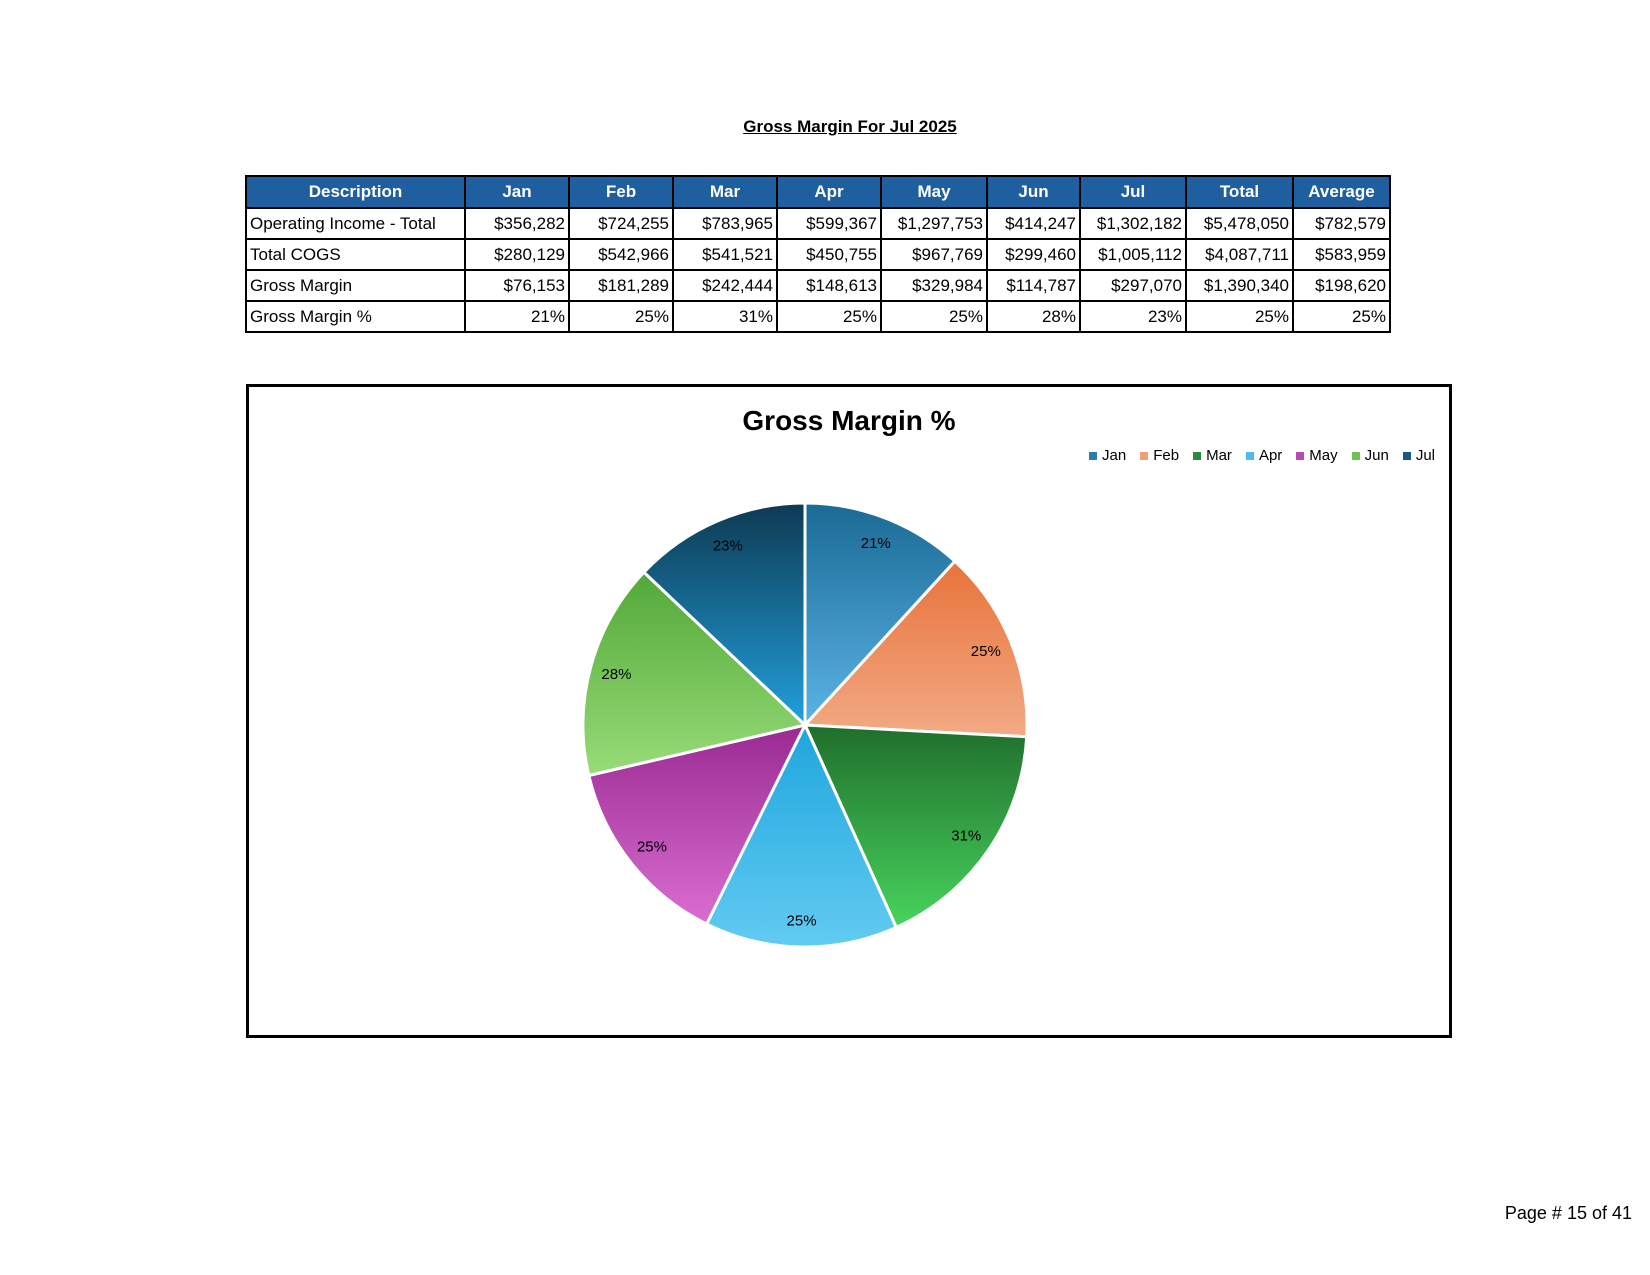  I want to click on table-cell: $76,153, so click(517, 285).